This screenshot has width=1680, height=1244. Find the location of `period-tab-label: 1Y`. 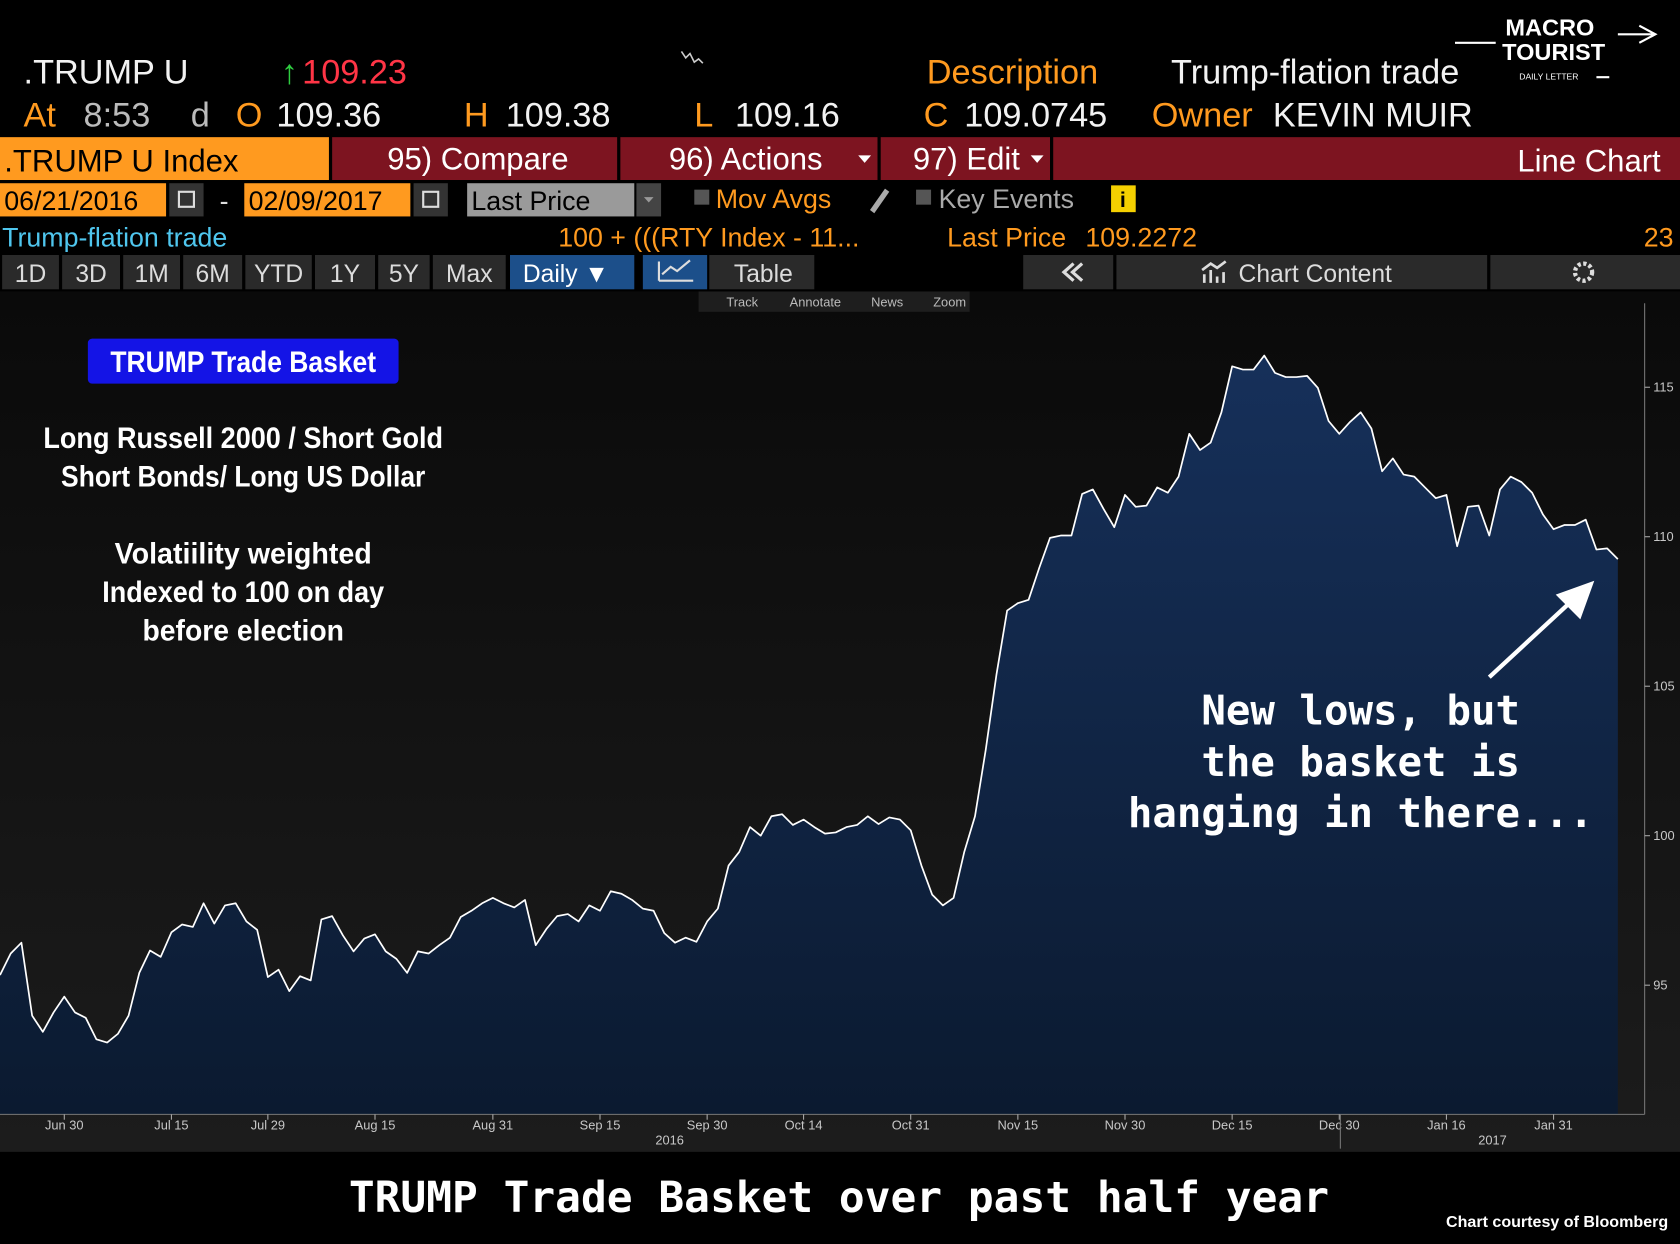

period-tab-label: 1Y is located at coordinates (345, 274).